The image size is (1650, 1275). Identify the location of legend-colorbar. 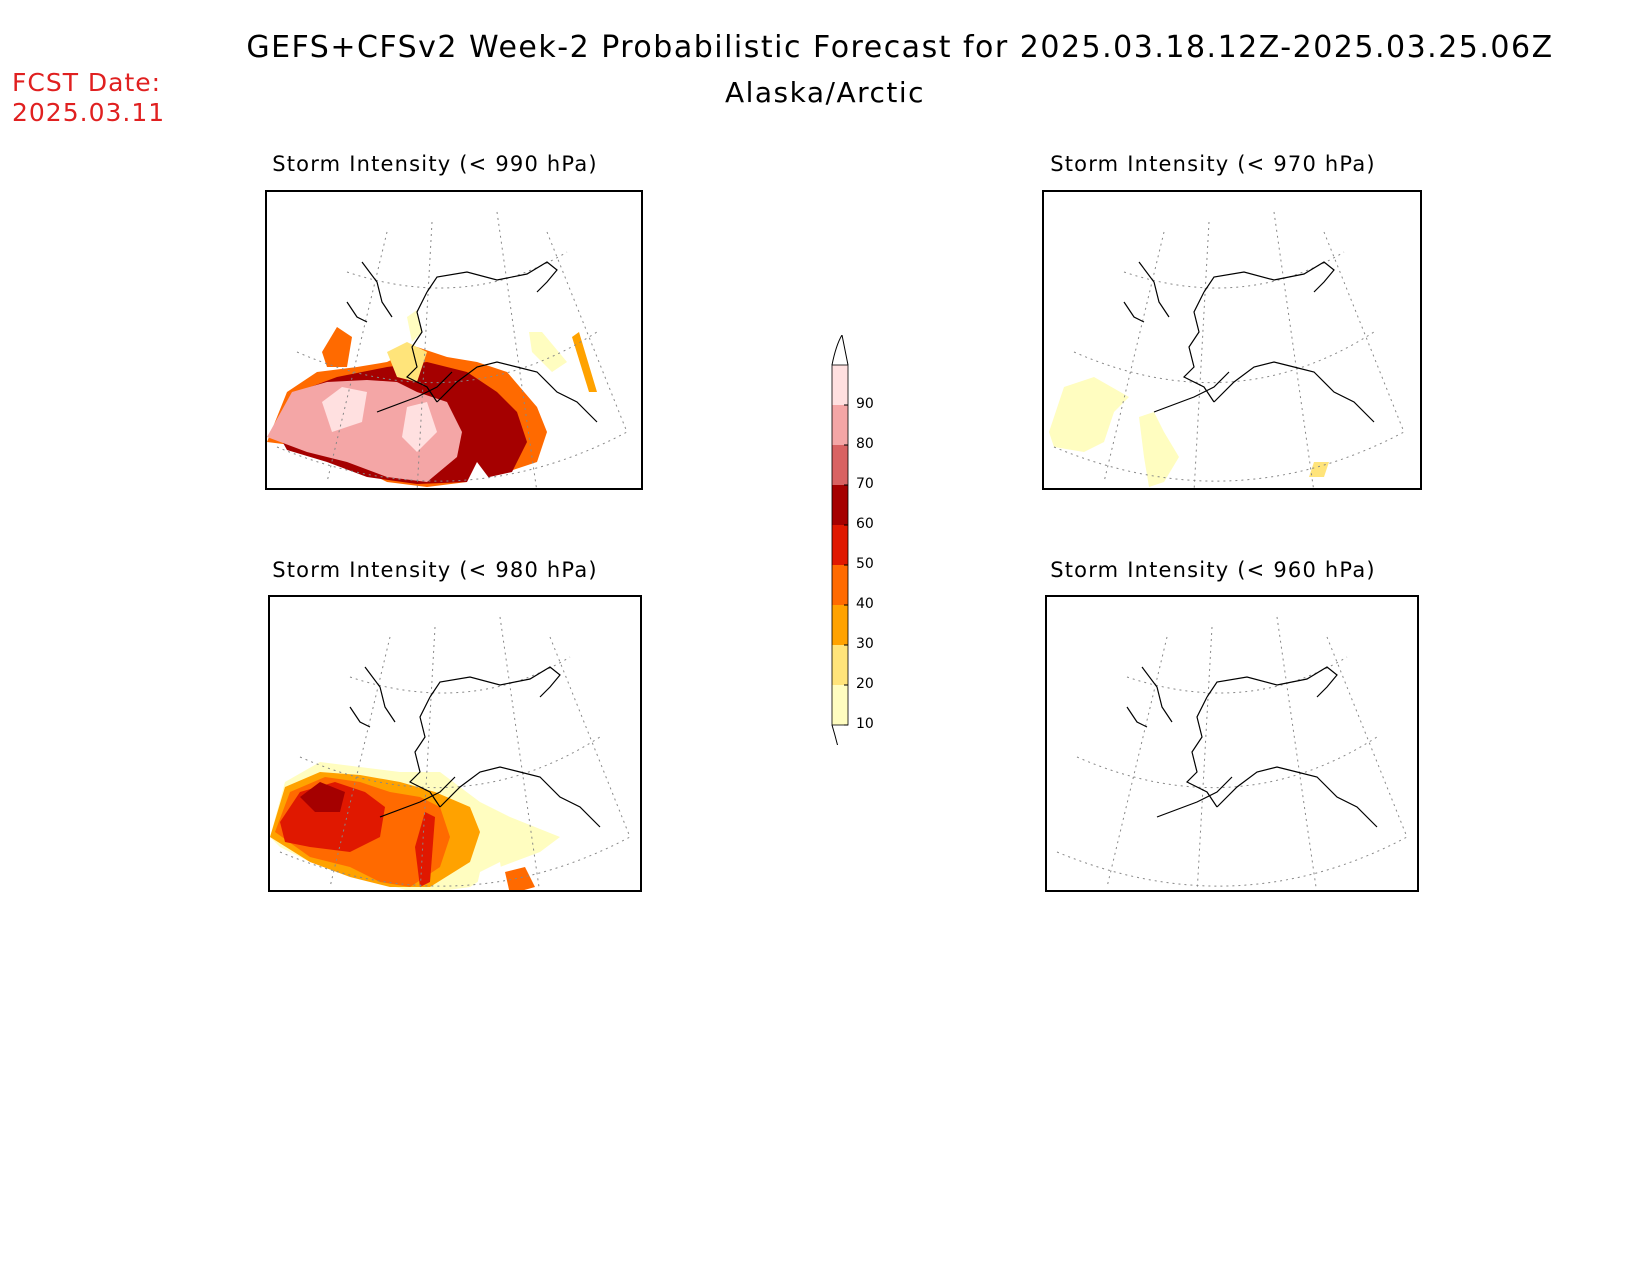
(840, 549).